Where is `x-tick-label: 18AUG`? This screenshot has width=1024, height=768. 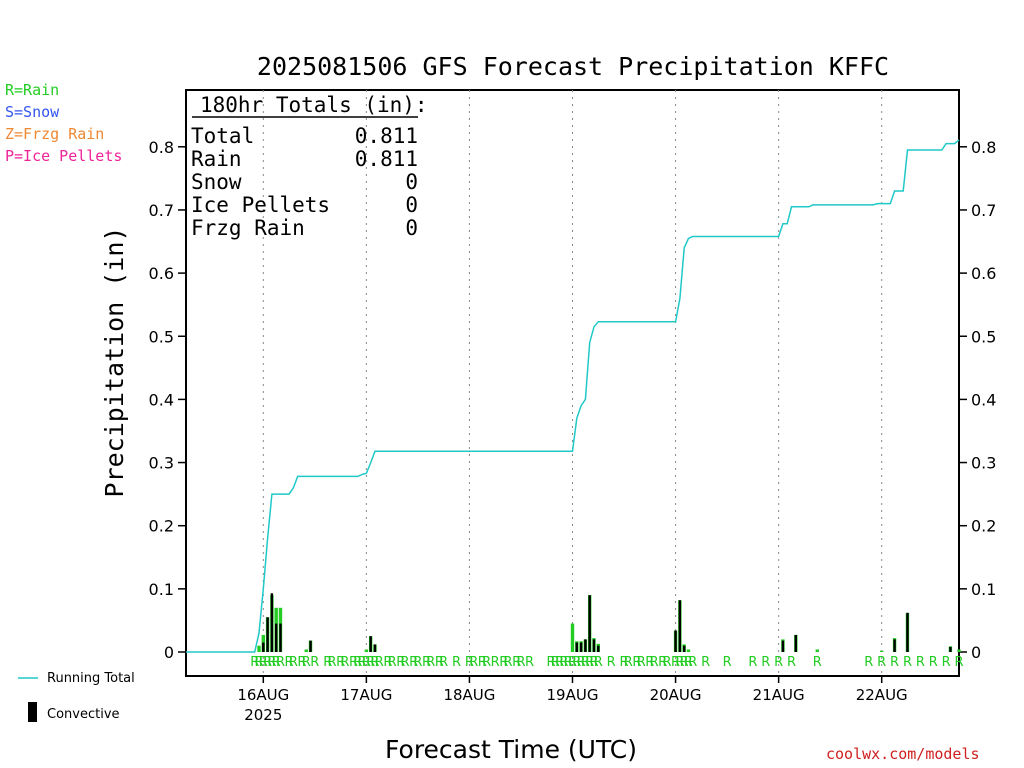
x-tick-label: 18AUG is located at coordinates (469, 695).